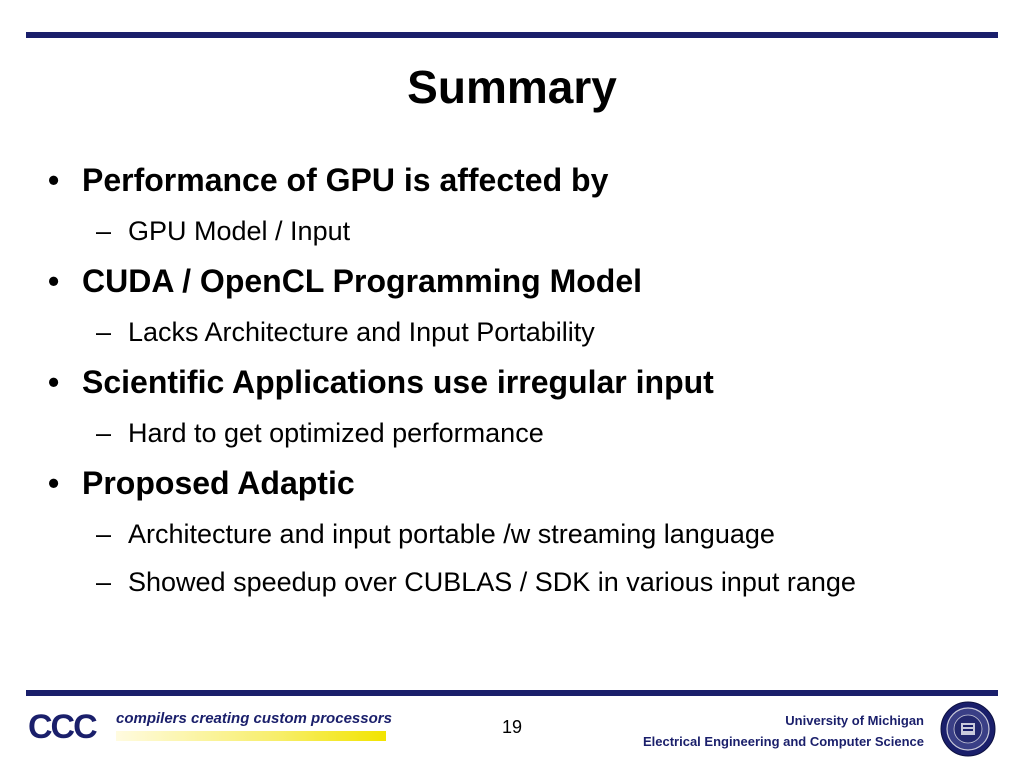 This screenshot has height=768, width=1024. I want to click on slide-title: Summary, so click(512, 87).